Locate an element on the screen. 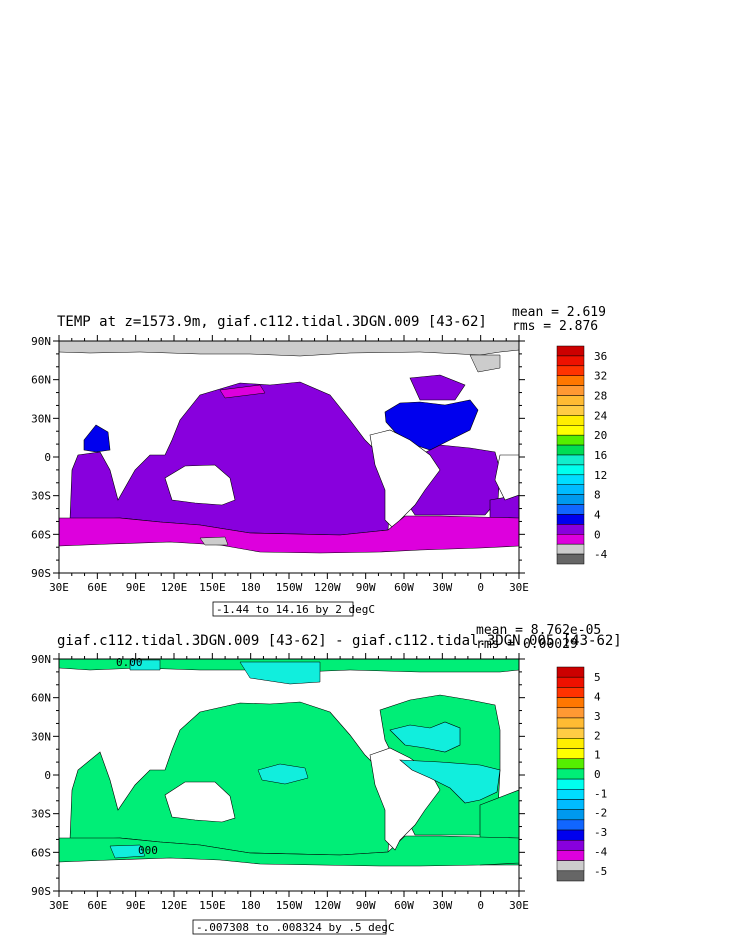 Image resolution: width=733 pixels, height=945 pixels. panel-2-range-box is located at coordinates (289, 927).